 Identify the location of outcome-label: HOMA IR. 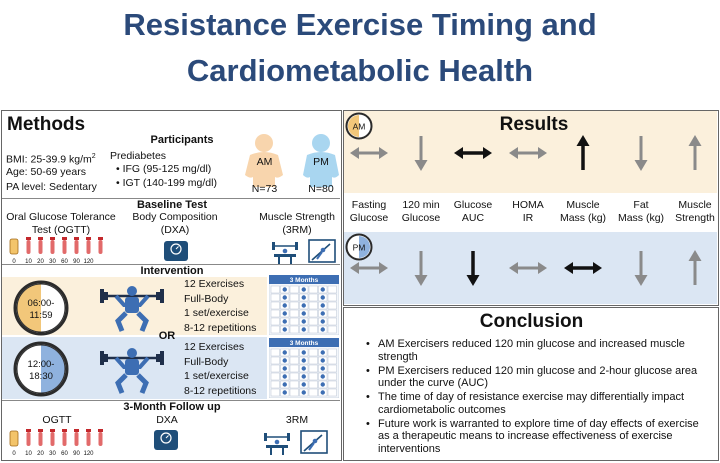
(528, 211).